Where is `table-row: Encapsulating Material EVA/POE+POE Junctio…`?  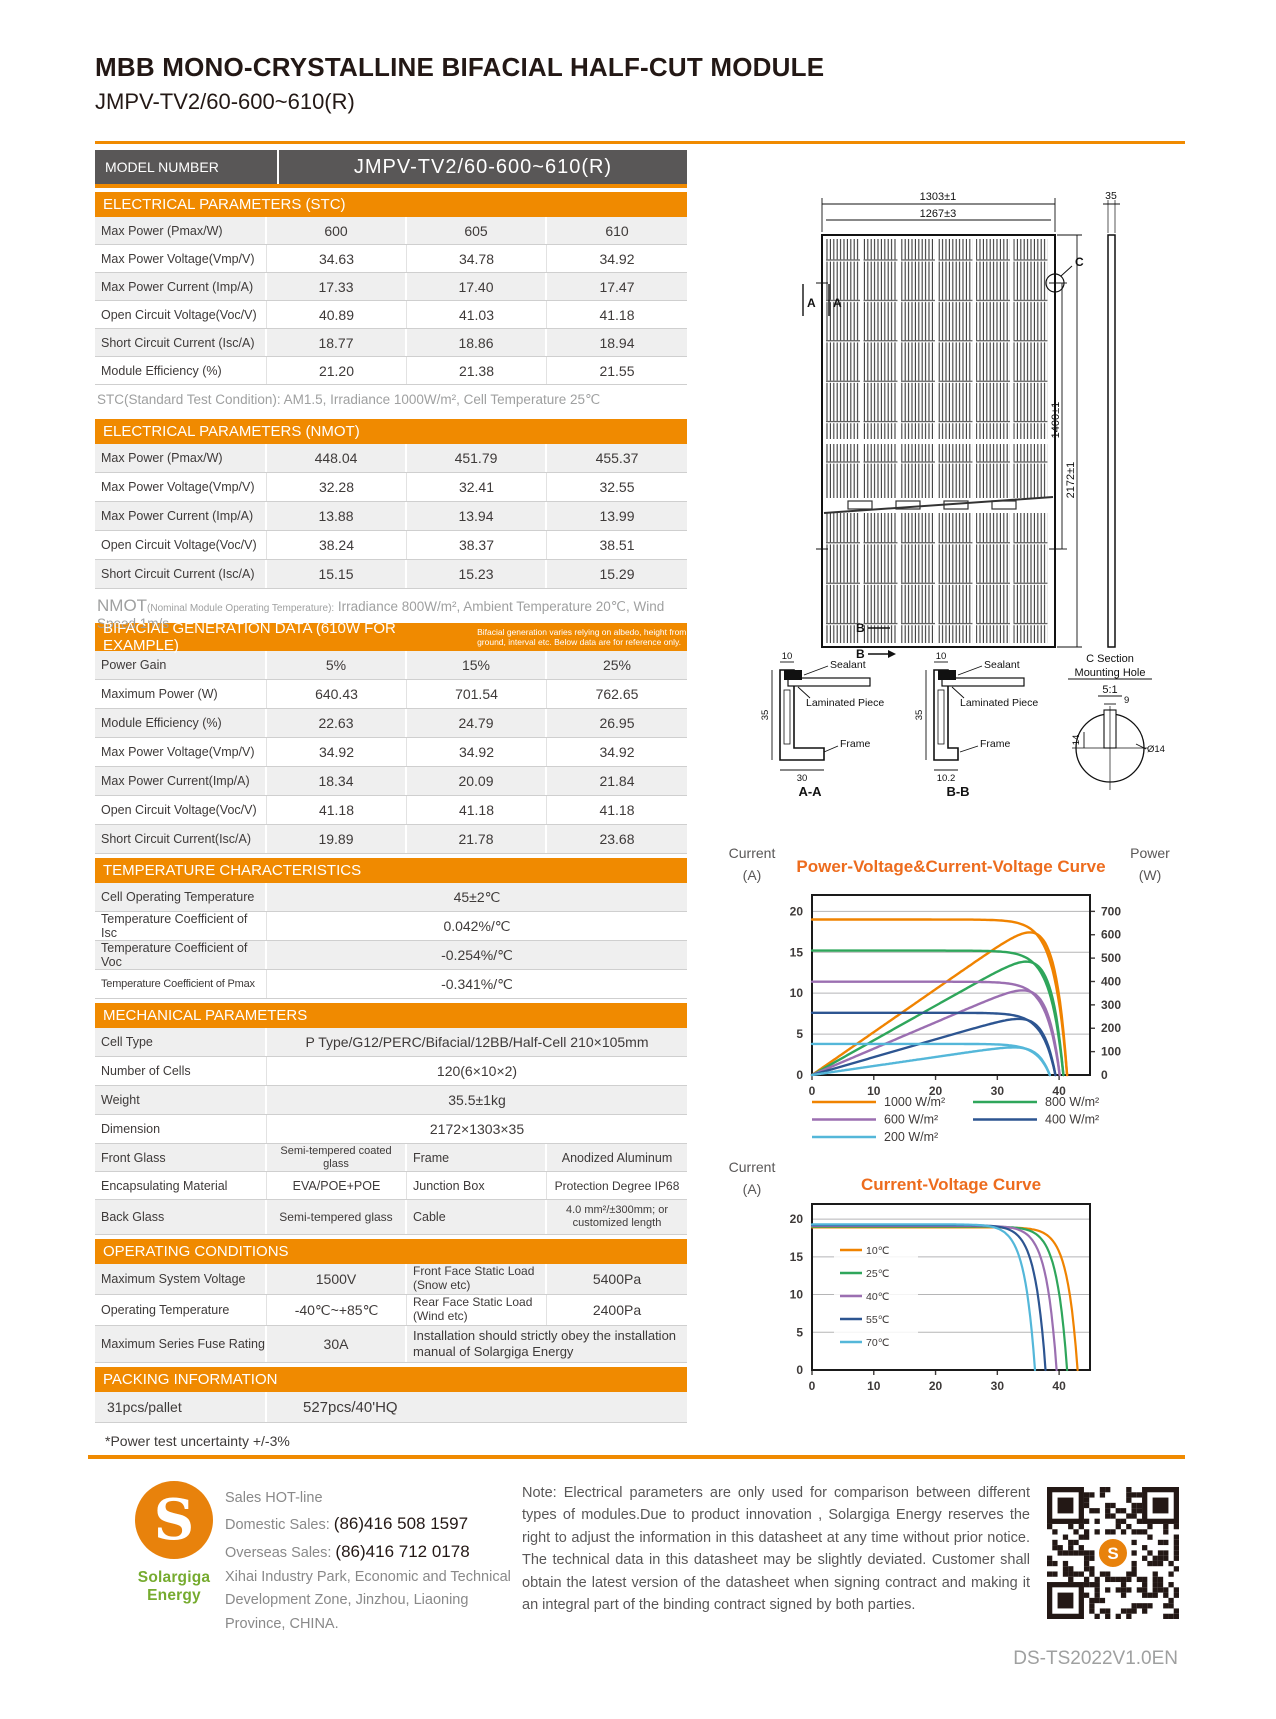 table-row: Encapsulating Material EVA/POE+POE Junctio… is located at coordinates (391, 1186).